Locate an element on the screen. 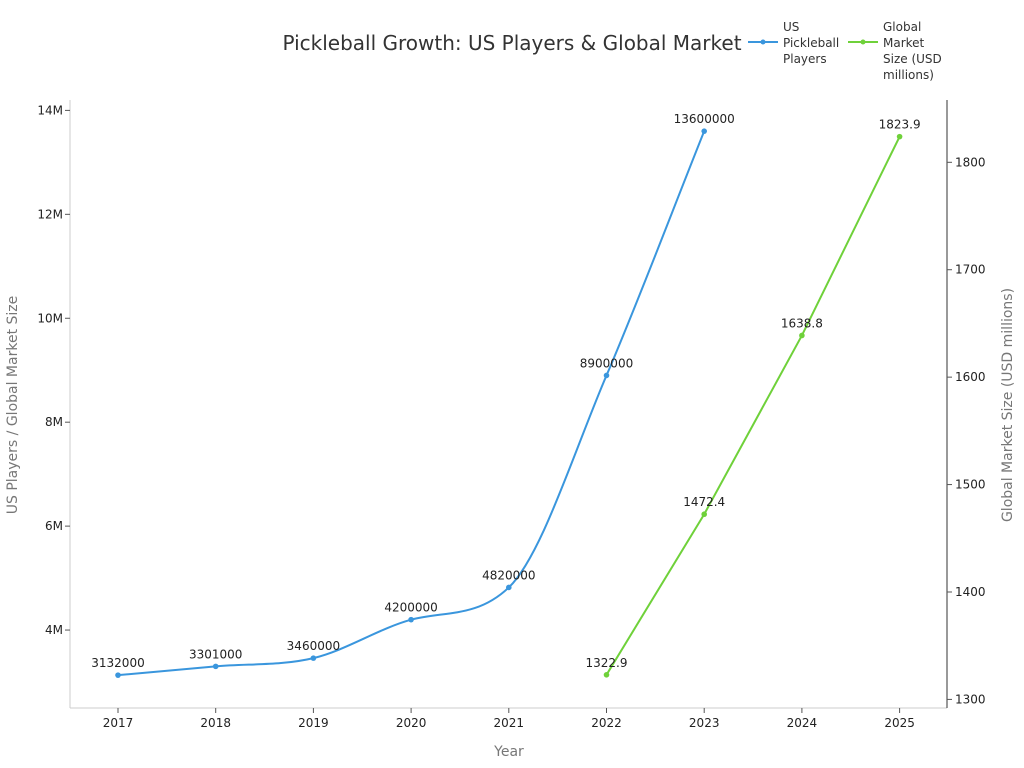  data-label: 3132000 is located at coordinates (117, 663).